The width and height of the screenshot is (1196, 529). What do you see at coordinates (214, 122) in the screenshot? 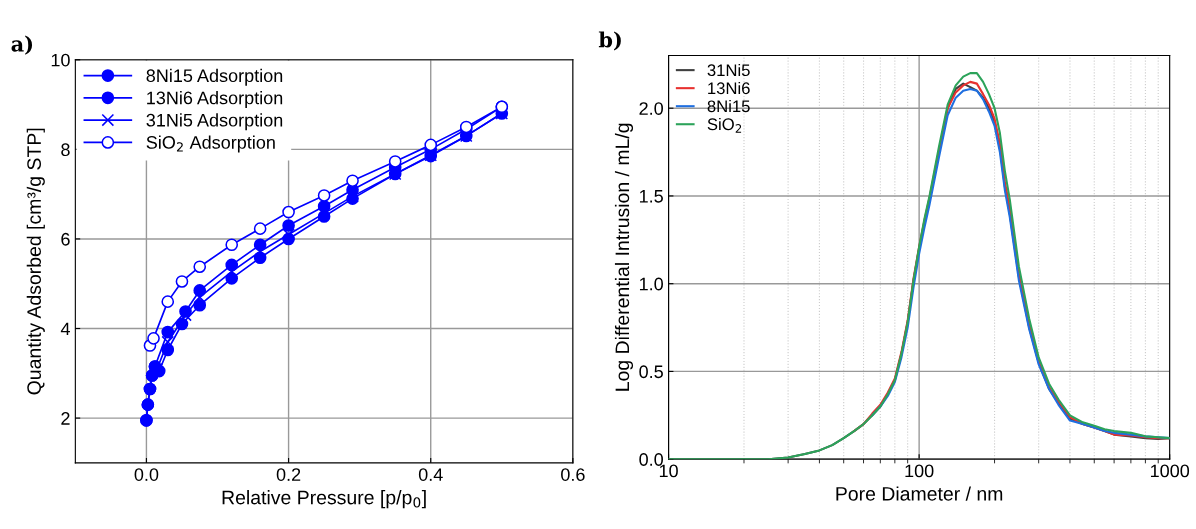
I see `legend-label: 31Ni5 Adsorption` at bounding box center [214, 122].